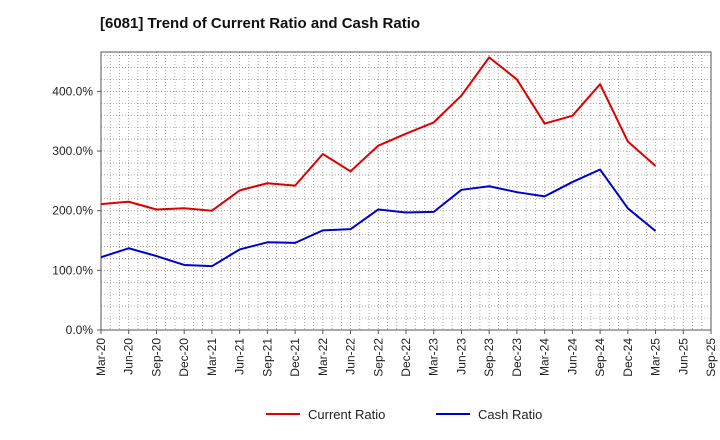 The width and height of the screenshot is (720, 440). What do you see at coordinates (80, 330) in the screenshot?
I see `y-tick-label: 0.0%` at bounding box center [80, 330].